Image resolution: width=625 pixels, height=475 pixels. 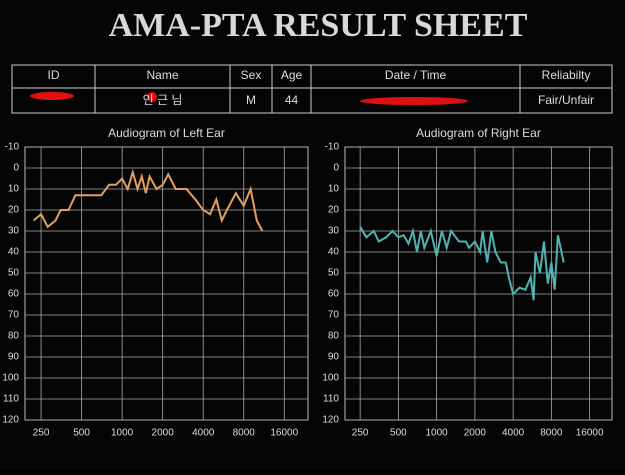 I want to click on cell-value: Fair/Unfair, so click(x=566, y=100).